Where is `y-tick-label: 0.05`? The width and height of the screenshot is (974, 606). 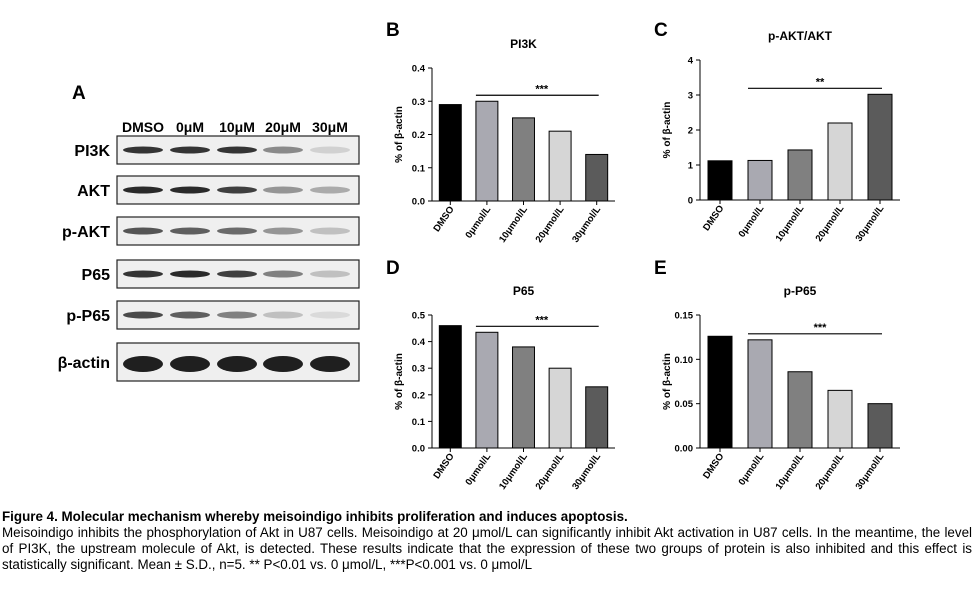
y-tick-label: 0.05 is located at coordinates (684, 404).